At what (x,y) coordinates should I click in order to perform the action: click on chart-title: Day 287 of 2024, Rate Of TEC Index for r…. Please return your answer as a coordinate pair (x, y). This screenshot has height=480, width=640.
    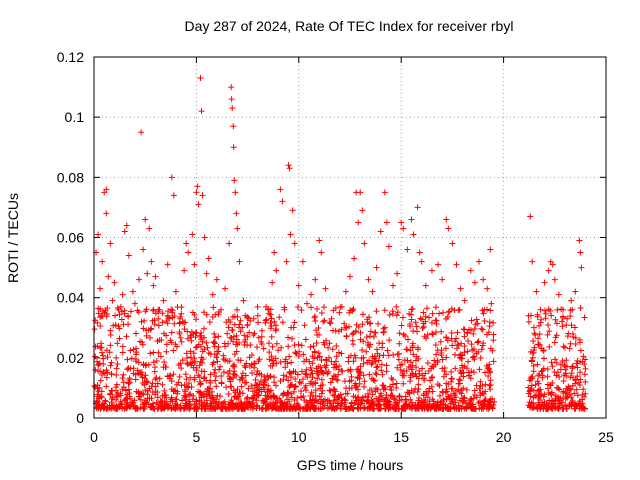
    Looking at the image, I should click on (349, 26).